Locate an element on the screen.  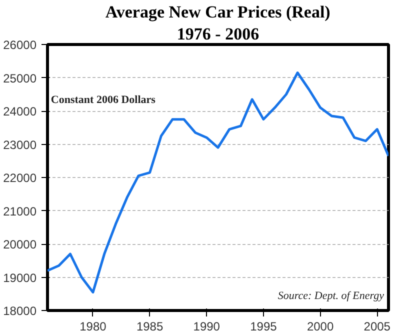
y-tick-label: 20000 is located at coordinates (20, 245).